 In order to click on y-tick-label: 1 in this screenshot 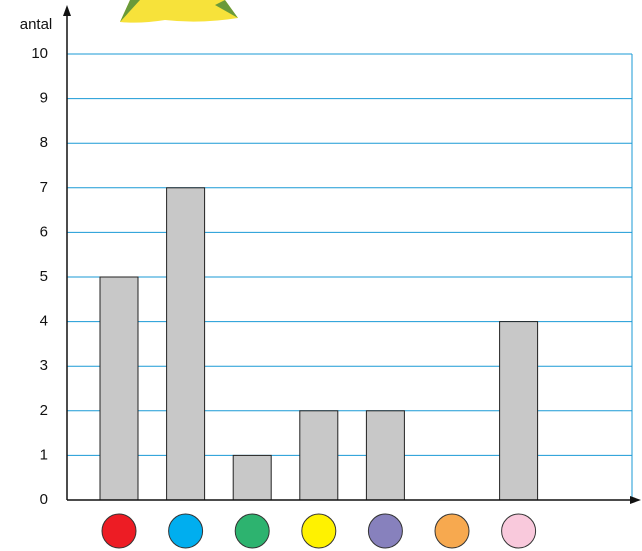, I will do `click(44, 454)`.